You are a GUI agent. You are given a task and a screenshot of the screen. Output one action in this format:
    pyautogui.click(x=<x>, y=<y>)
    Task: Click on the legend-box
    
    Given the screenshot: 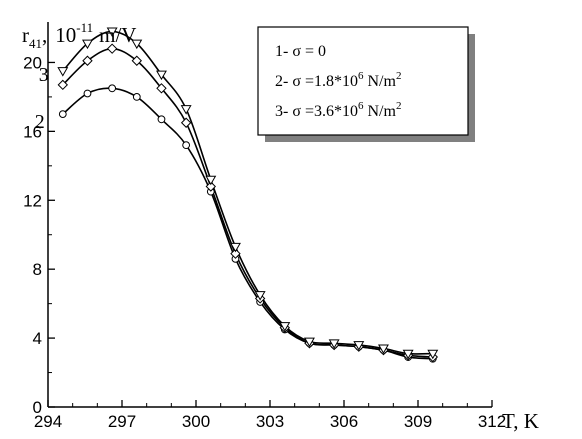 What is the action you would take?
    pyautogui.click(x=363, y=81)
    